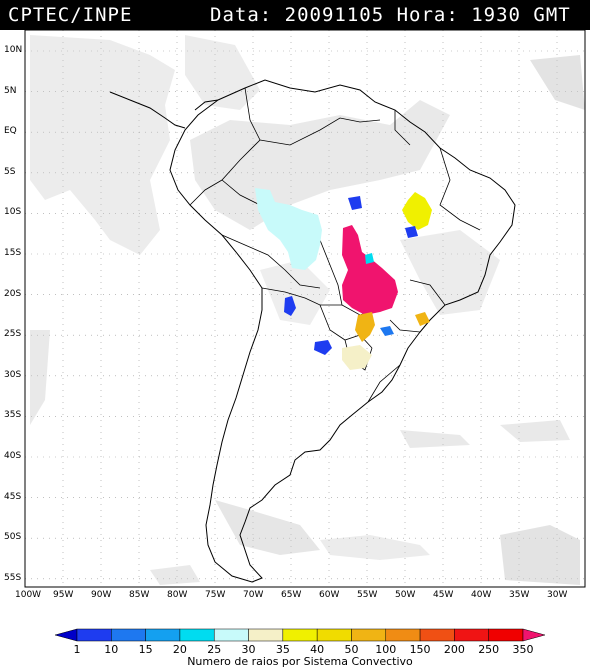  I want to click on lat-tick-label: 5N, so click(10, 90).